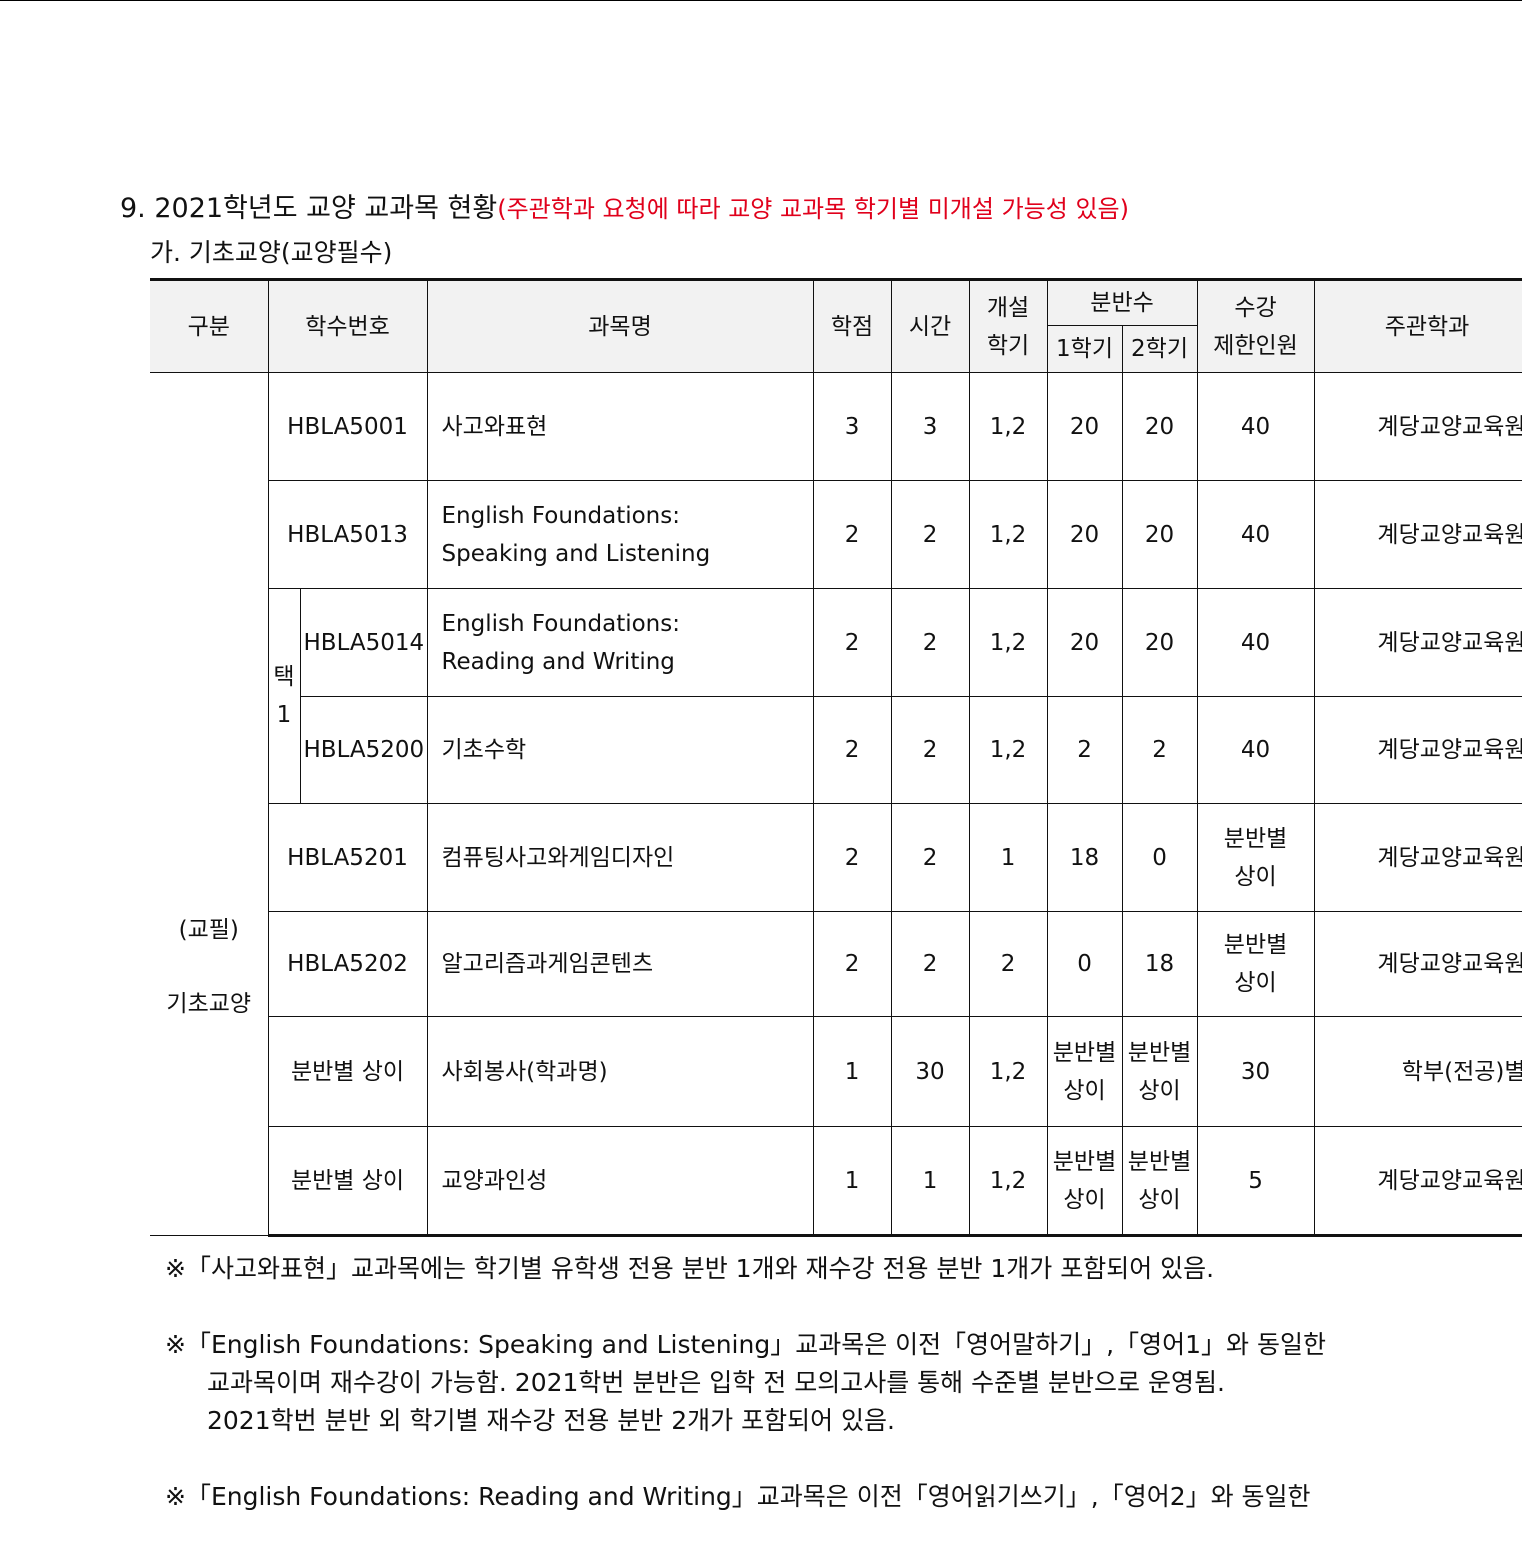  What do you see at coordinates (1159, 750) in the screenshot?
I see `sections-sem2: 2` at bounding box center [1159, 750].